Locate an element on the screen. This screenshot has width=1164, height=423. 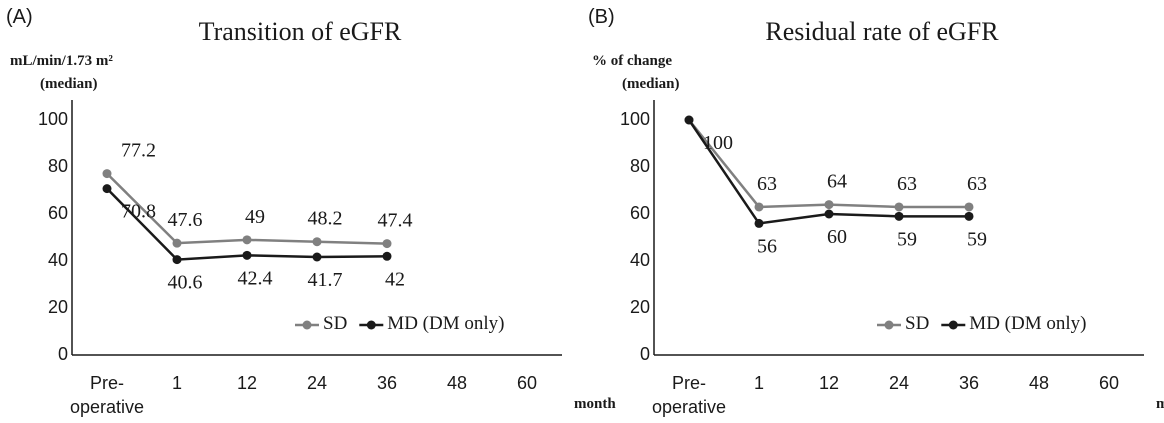
chart-title: Transition of eGFR is located at coordinates (300, 31).